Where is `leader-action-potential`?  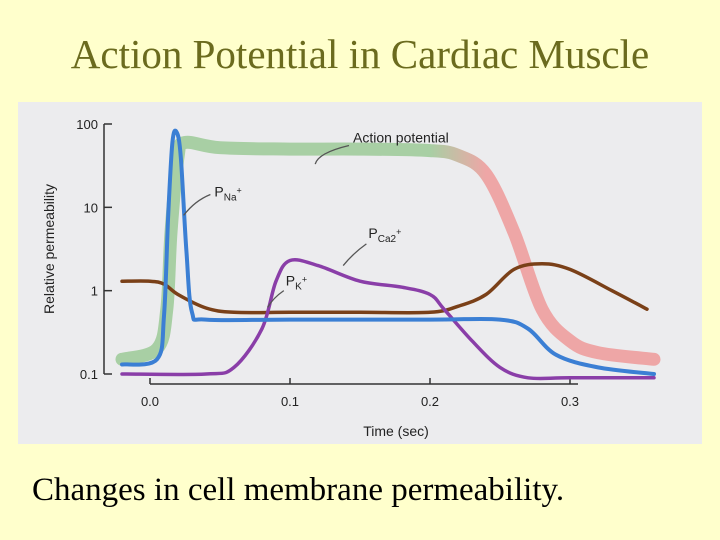
leader-action-potential is located at coordinates (332, 154).